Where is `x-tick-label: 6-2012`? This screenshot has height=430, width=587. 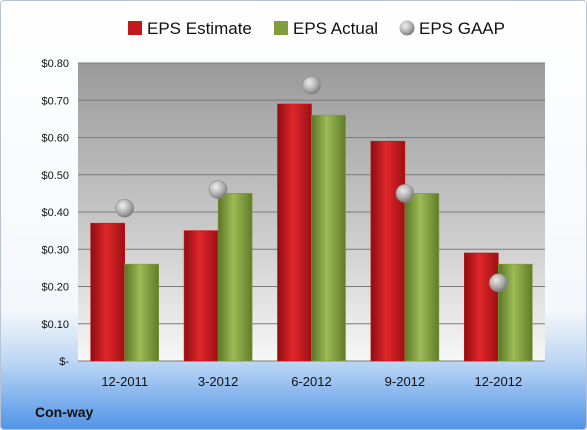
x-tick-label: 6-2012 is located at coordinates (311, 381).